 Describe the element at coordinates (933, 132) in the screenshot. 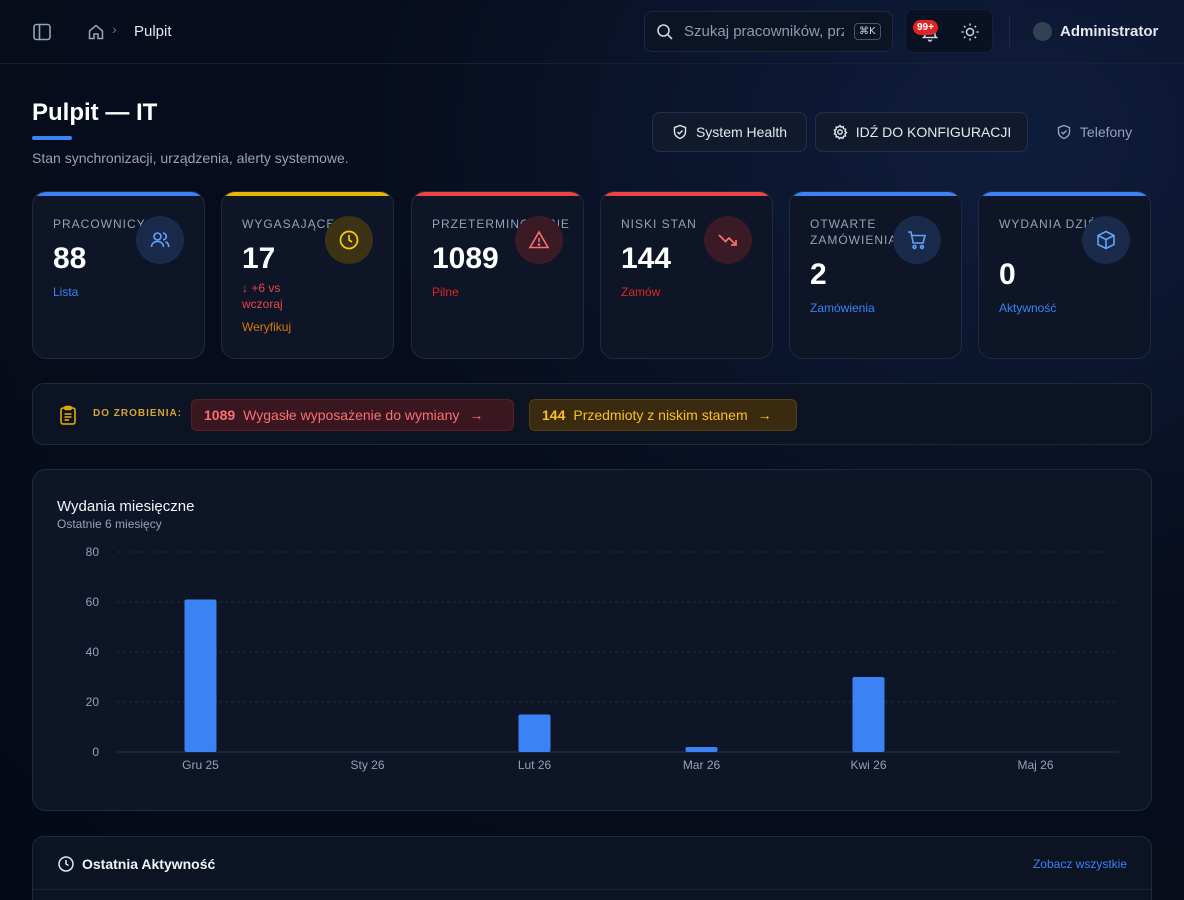

I see `config-label: IDŹ DO KONFIGURACJI` at that location.